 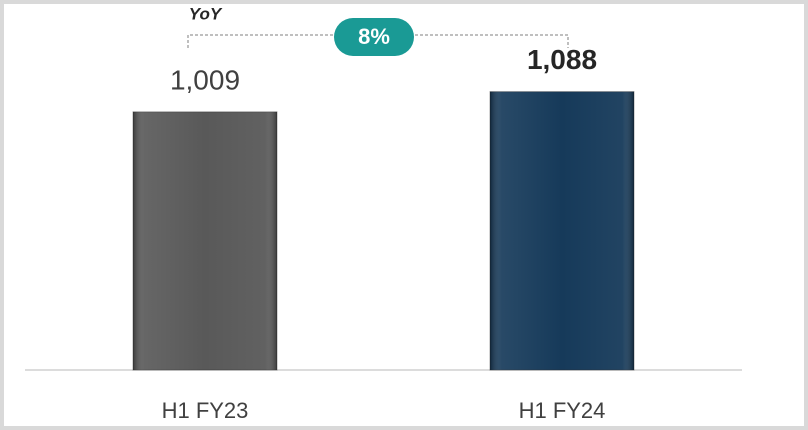 What do you see at coordinates (205, 79) in the screenshot?
I see `value-label: 1,009` at bounding box center [205, 79].